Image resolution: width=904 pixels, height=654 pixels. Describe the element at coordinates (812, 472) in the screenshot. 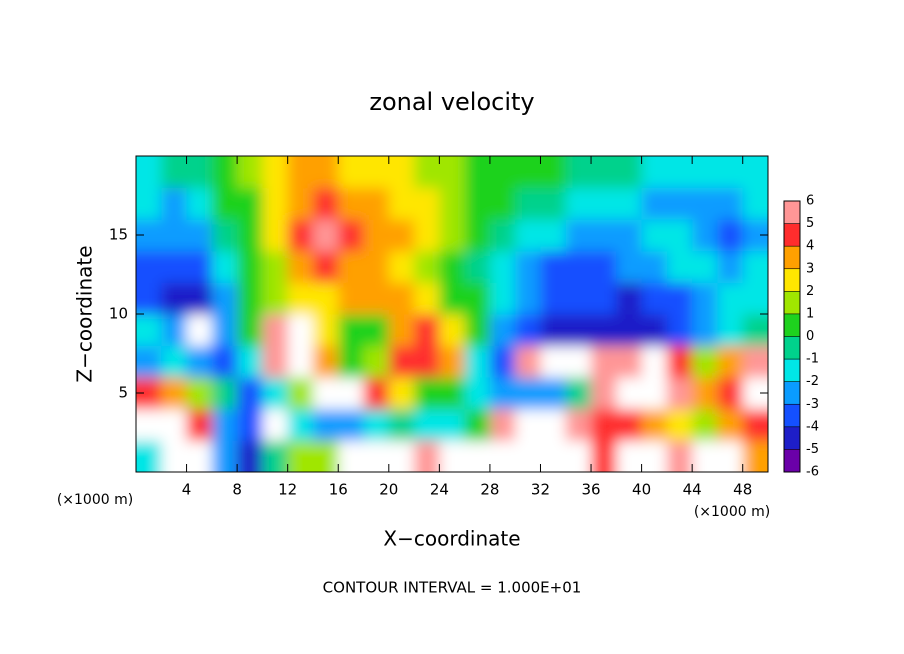

I see `colorbar-label: -6` at that location.